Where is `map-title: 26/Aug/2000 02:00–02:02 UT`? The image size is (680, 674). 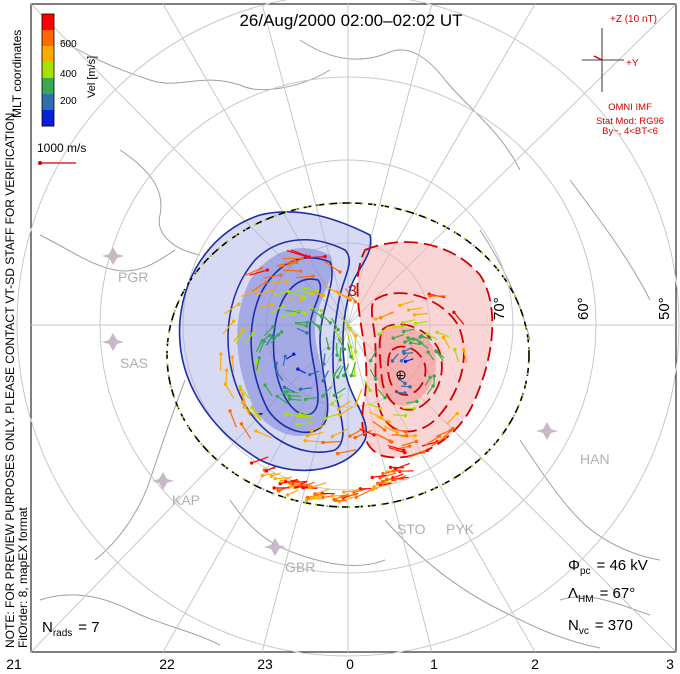
map-title: 26/Aug/2000 02:00–02:02 UT is located at coordinates (350, 20).